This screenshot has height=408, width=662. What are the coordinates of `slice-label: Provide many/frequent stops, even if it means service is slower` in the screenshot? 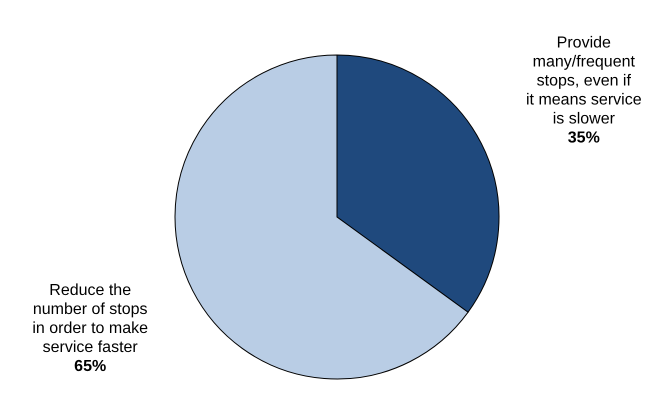 It's located at (584, 80).